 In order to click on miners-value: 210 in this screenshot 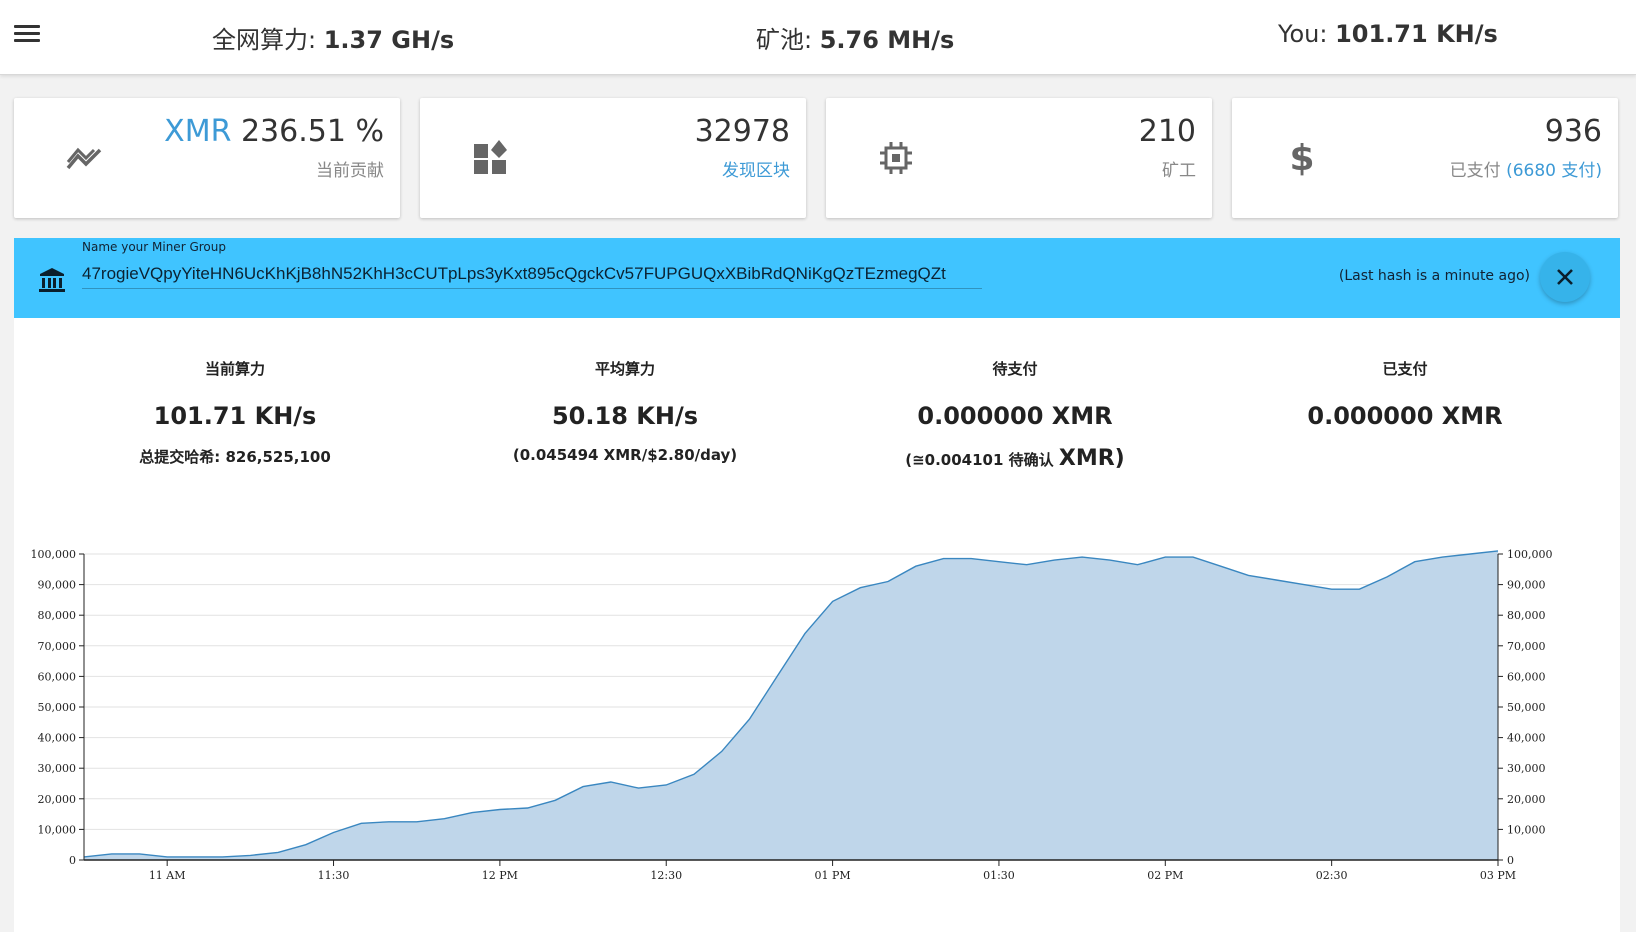, I will do `click(1167, 131)`.